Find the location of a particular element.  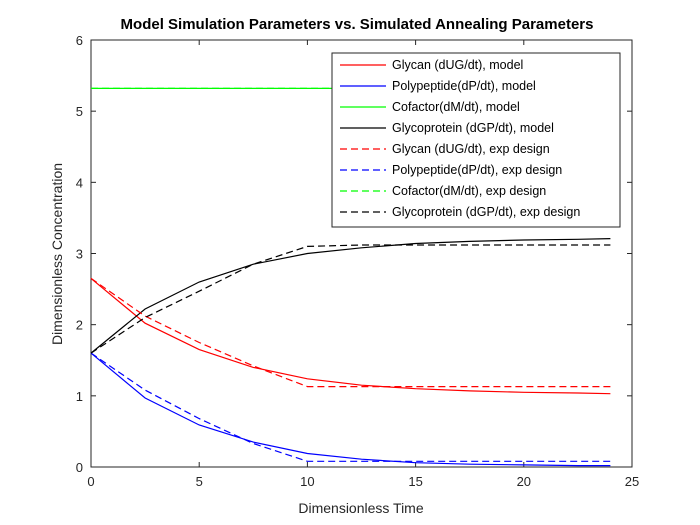

legend-label-4: Glycoprotein (dGP/dt), model is located at coordinates (473, 128).